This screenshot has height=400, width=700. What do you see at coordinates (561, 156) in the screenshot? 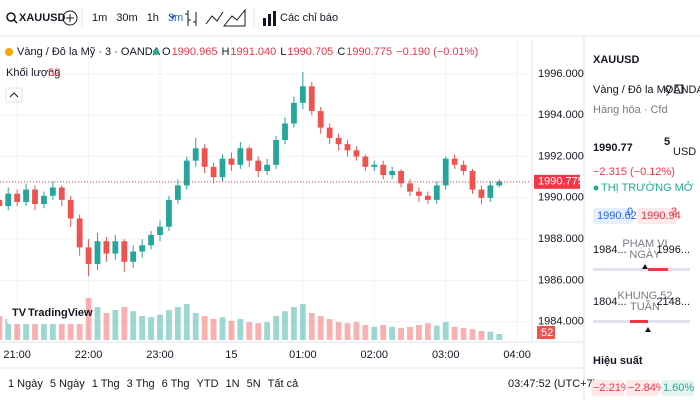
I see `y-tick-label: 1992.000` at bounding box center [561, 156].